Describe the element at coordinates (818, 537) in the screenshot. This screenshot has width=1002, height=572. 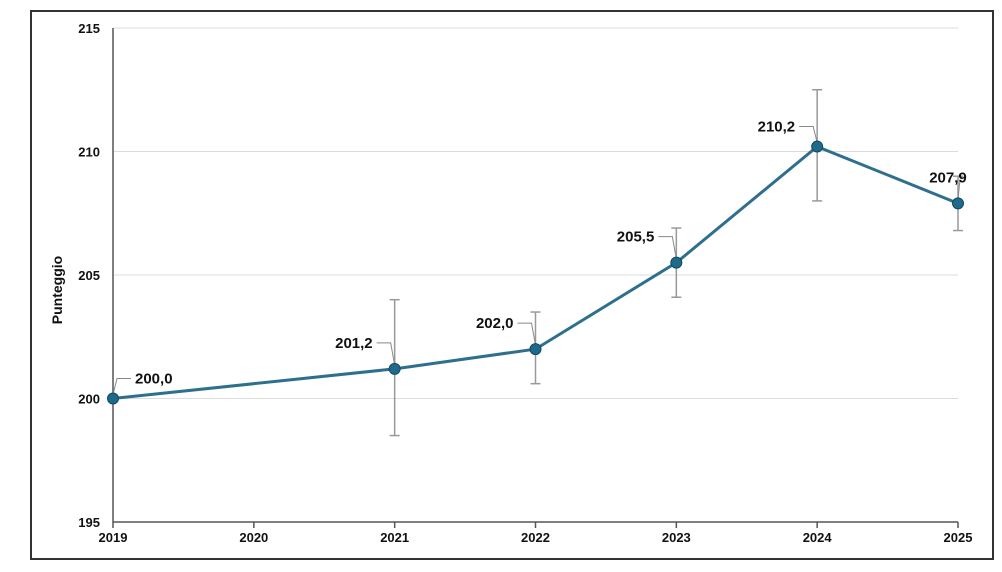
I see `x-tick-label: 2024` at that location.